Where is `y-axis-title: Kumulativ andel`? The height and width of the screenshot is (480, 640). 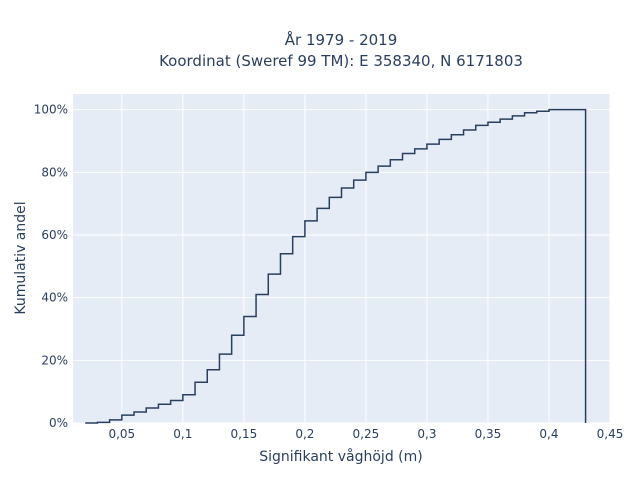
y-axis-title: Kumulativ andel is located at coordinates (21, 257).